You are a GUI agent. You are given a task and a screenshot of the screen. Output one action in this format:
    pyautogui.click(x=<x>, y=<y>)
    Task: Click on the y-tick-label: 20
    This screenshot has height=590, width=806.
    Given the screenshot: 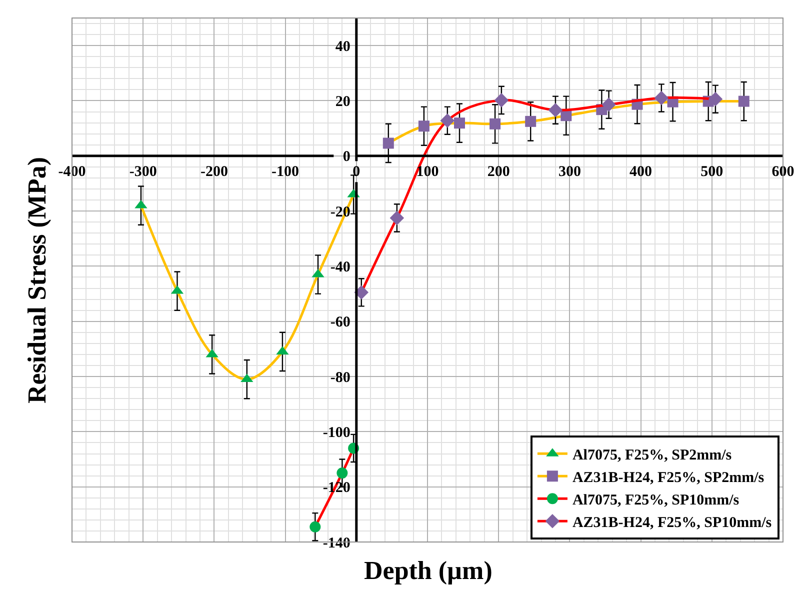 What is the action you would take?
    pyautogui.click(x=342, y=102)
    